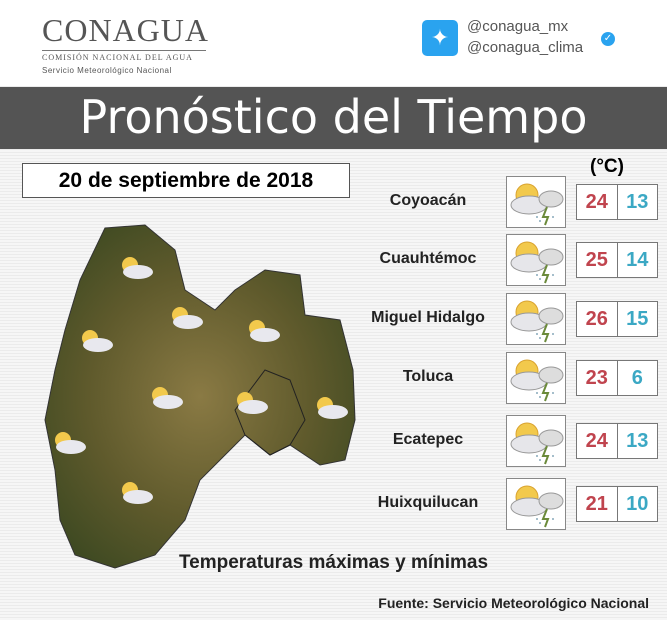 This screenshot has height=620, width=667. I want to click on min-temp: 6, so click(637, 378).